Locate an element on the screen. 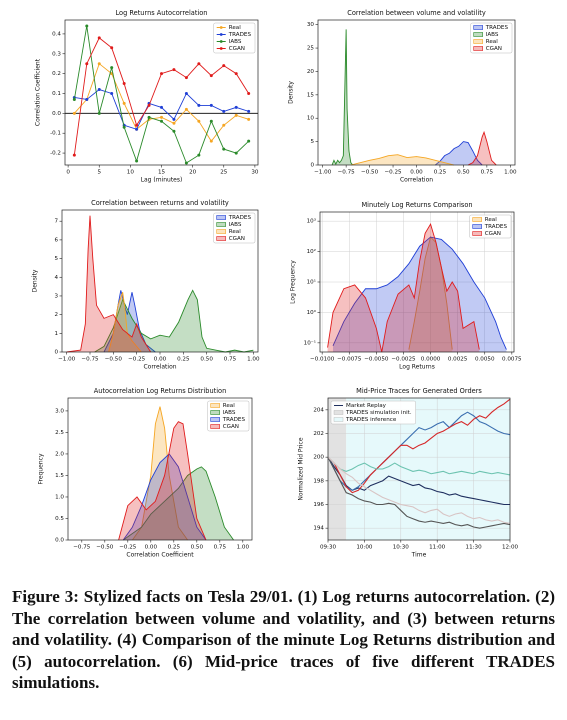  legend-label: Market Replay is located at coordinates (366, 406).